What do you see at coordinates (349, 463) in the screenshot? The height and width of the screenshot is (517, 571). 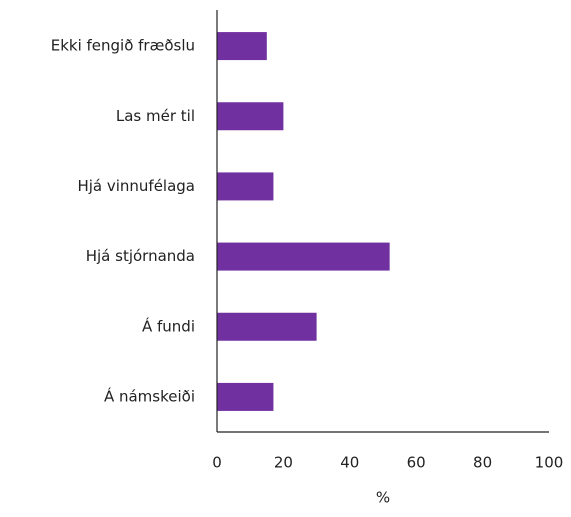 I see `x-tick-label: 40` at bounding box center [349, 463].